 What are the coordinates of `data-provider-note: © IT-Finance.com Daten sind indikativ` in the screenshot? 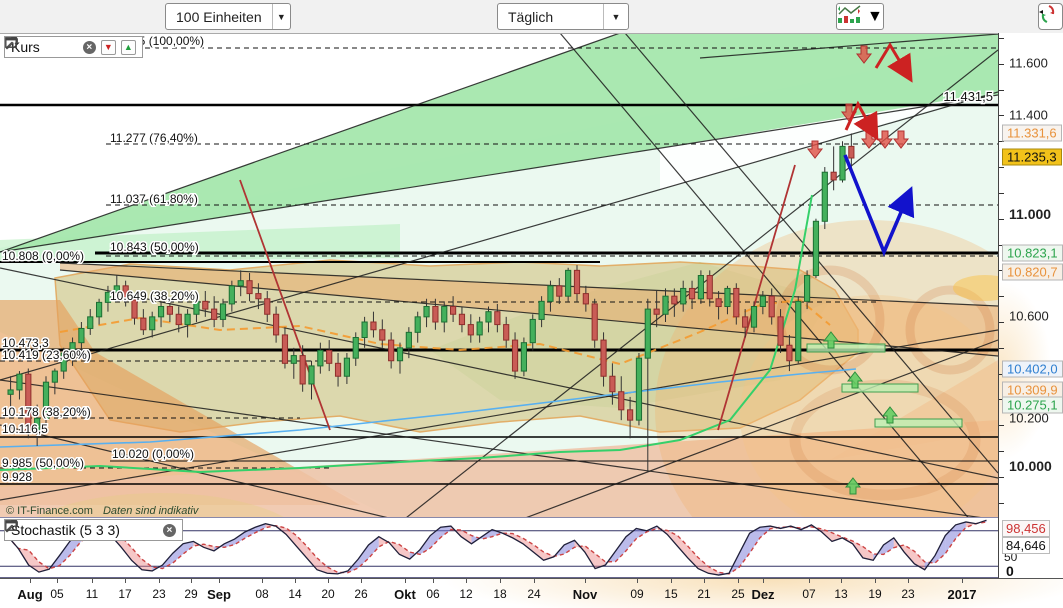 It's located at (102, 511).